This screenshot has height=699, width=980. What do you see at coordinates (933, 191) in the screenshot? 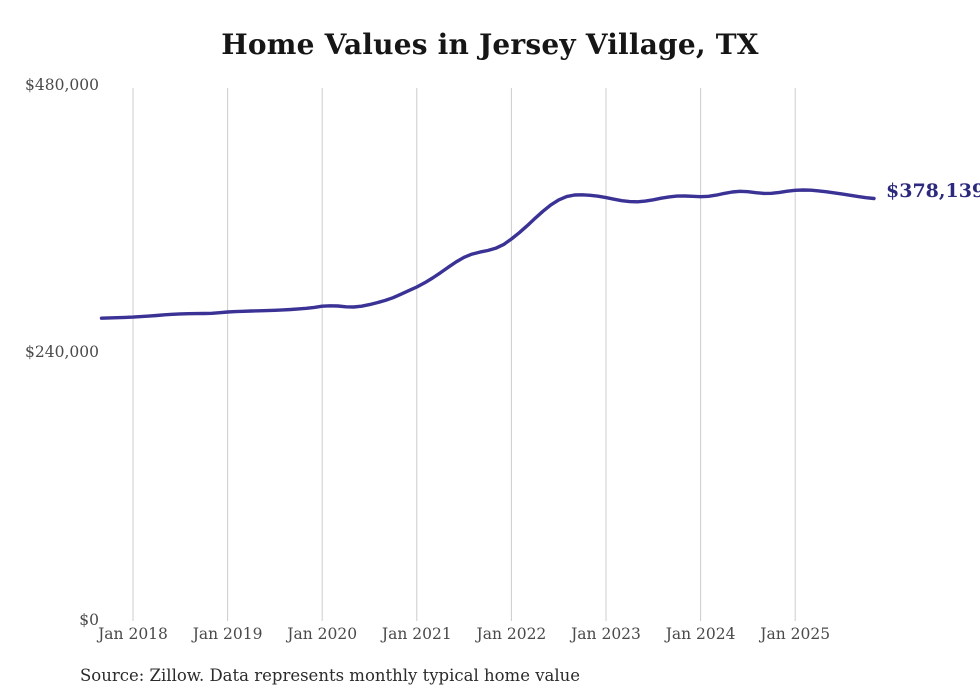
I see `latest-value-label: $378,139` at bounding box center [933, 191].